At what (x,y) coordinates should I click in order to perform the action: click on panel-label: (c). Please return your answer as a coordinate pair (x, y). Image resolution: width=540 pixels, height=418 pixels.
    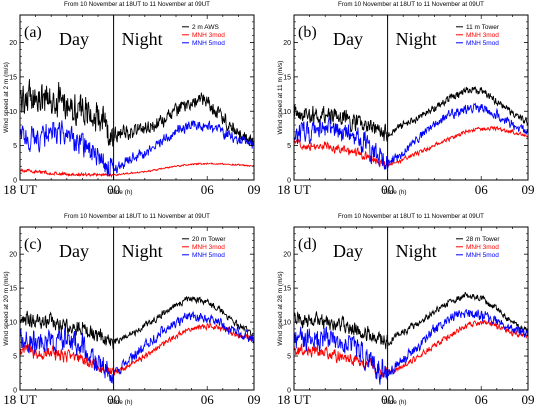
    Looking at the image, I should click on (33, 244).